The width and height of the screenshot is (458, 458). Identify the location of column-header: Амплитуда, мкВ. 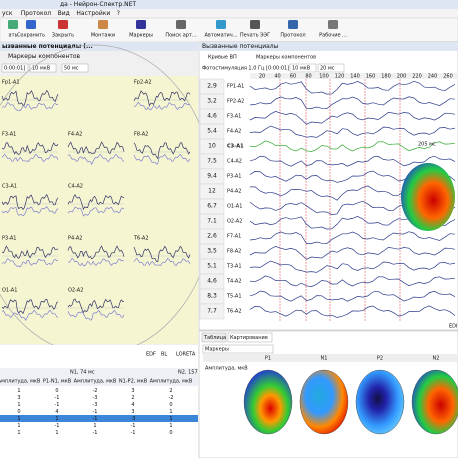
(20, 382).